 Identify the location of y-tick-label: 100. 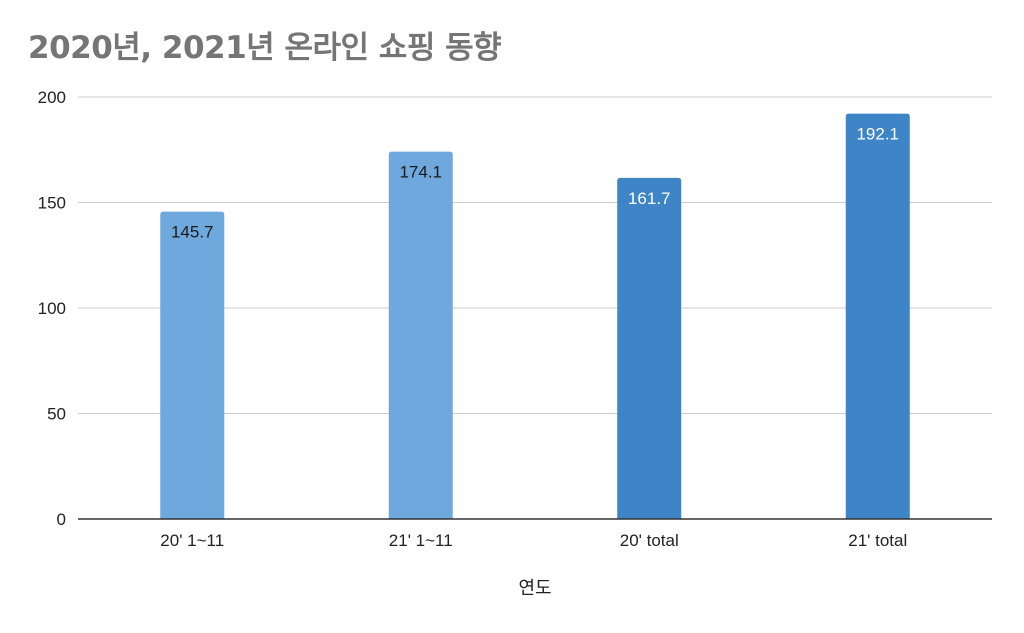
(52, 308).